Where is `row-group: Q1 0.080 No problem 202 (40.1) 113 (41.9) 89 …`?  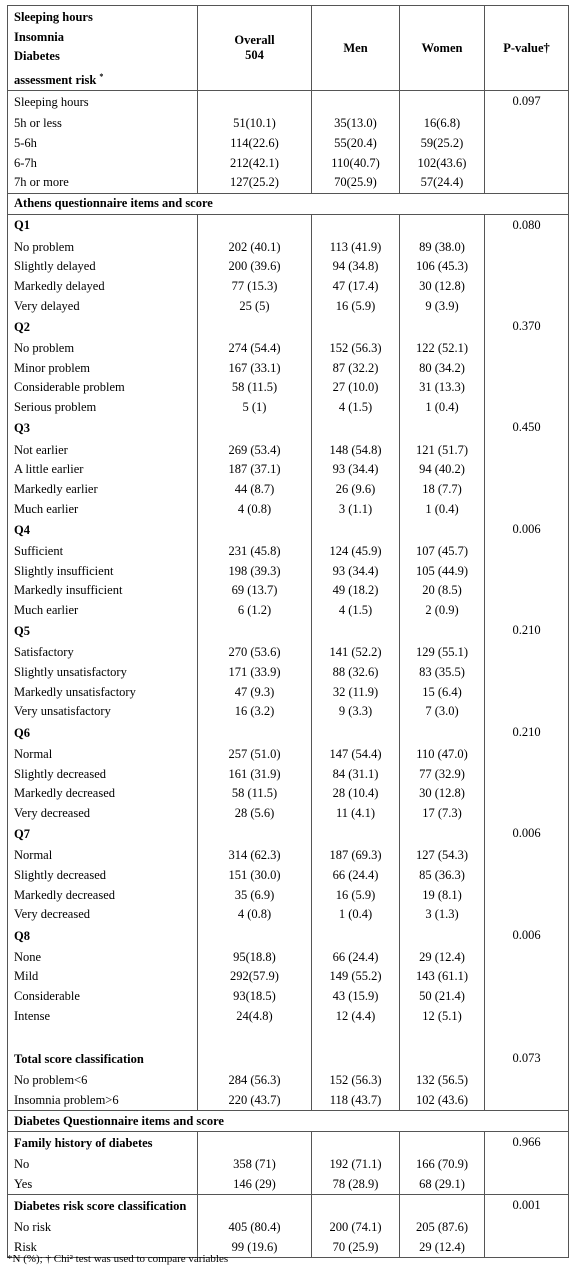 row-group: Q1 0.080 No problem 202 (40.1) 113 (41.9) 89 … is located at coordinates (288, 265).